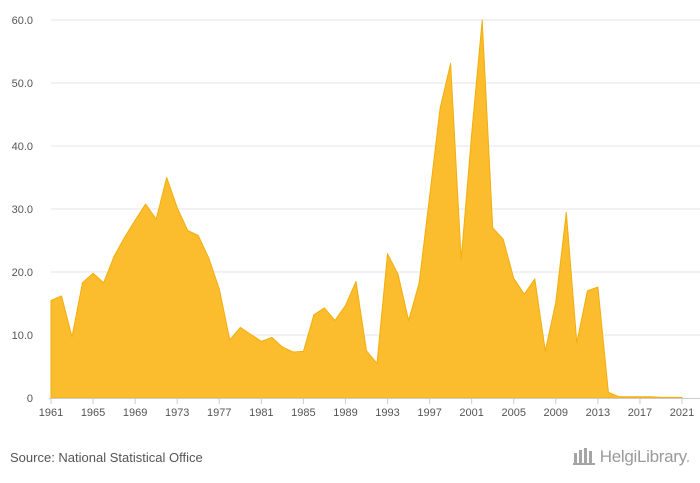 The image size is (700, 483). What do you see at coordinates (374, 401) in the screenshot?
I see `axes` at bounding box center [374, 401].